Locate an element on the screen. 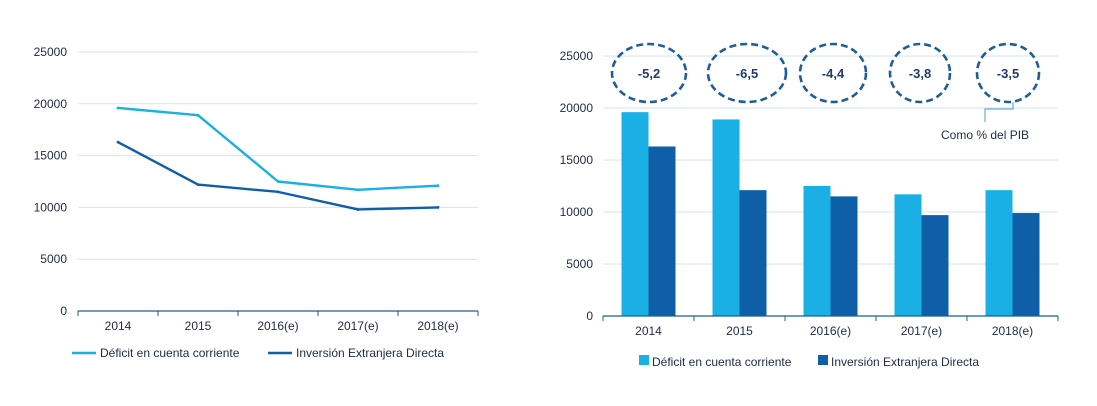 The image size is (1097, 406). annotation-label: -3,5 is located at coordinates (1008, 73).